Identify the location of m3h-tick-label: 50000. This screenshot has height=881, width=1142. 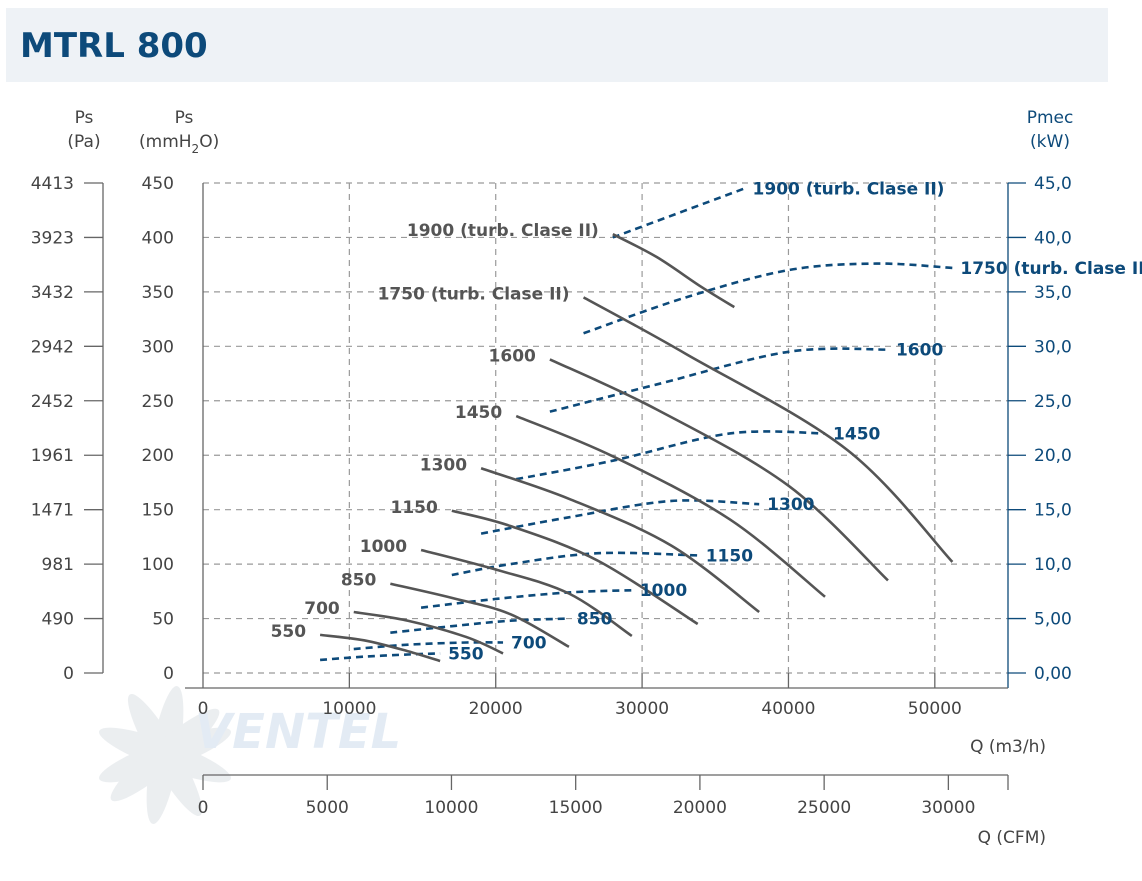
(935, 709).